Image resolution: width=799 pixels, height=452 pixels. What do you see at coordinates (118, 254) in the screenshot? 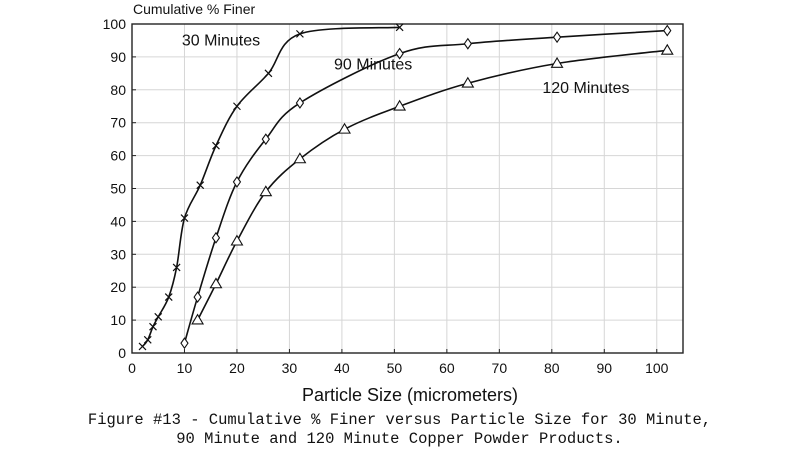
I see `y-tick-label: 30` at bounding box center [118, 254].